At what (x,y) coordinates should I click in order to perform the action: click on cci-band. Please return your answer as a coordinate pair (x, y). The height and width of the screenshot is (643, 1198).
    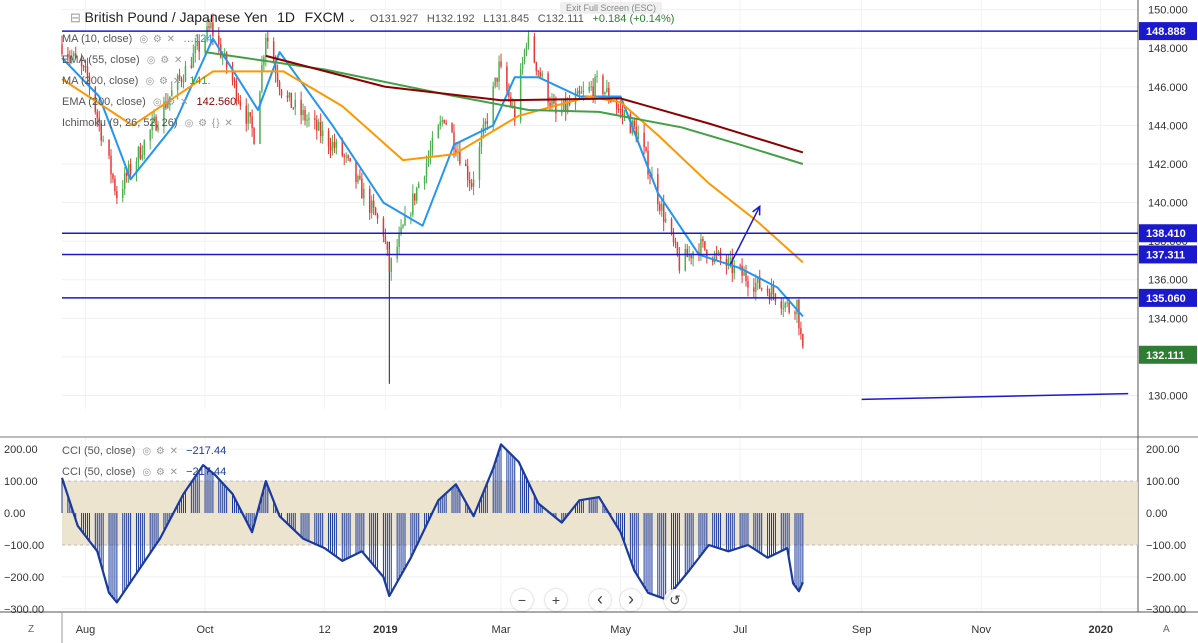
    Looking at the image, I should click on (600, 513).